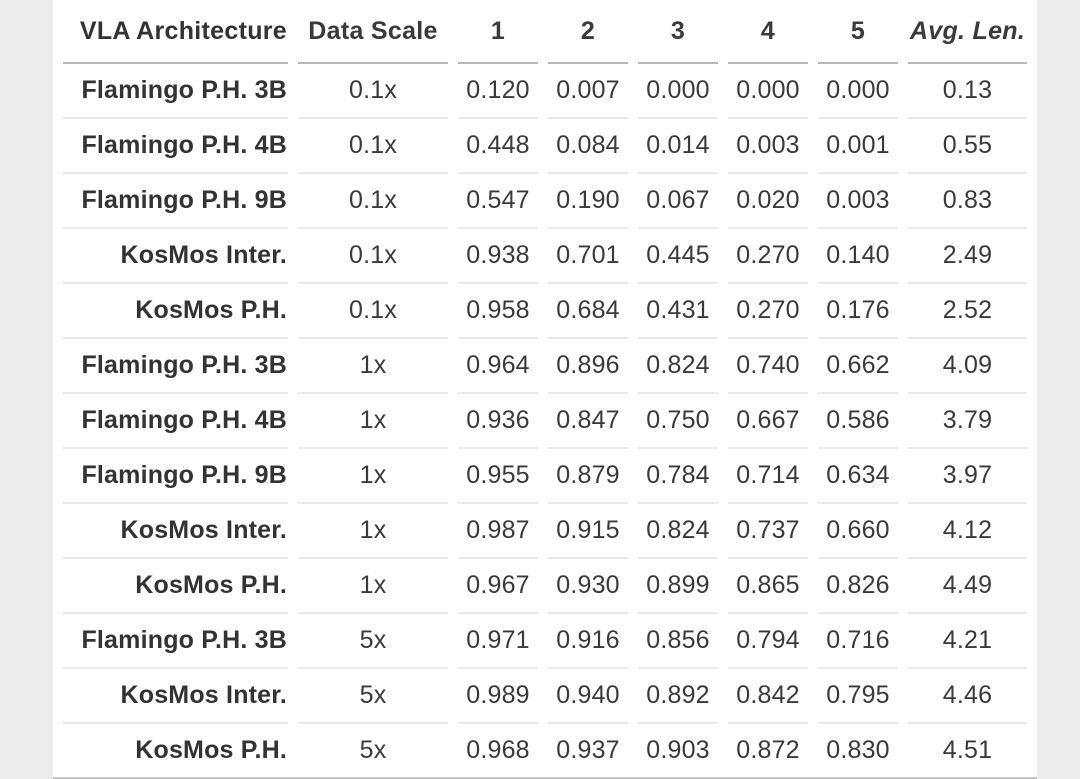 The image size is (1080, 779). I want to click on score-cell: 0.737, so click(768, 531).